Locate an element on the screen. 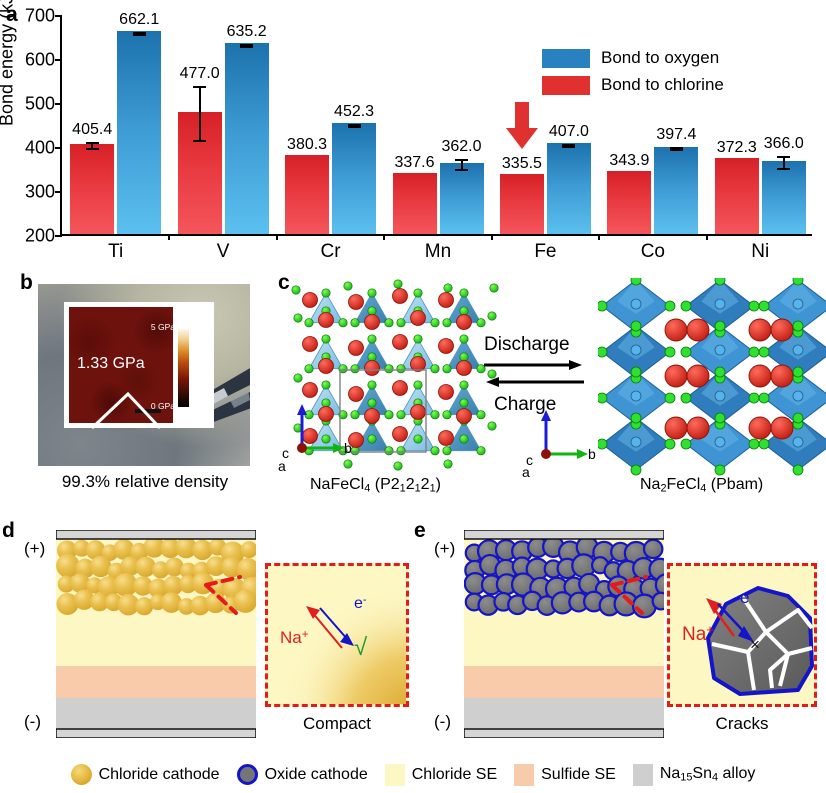  right-structure-formula: Na2FeCl4 (Pbam) is located at coordinates (702, 485).